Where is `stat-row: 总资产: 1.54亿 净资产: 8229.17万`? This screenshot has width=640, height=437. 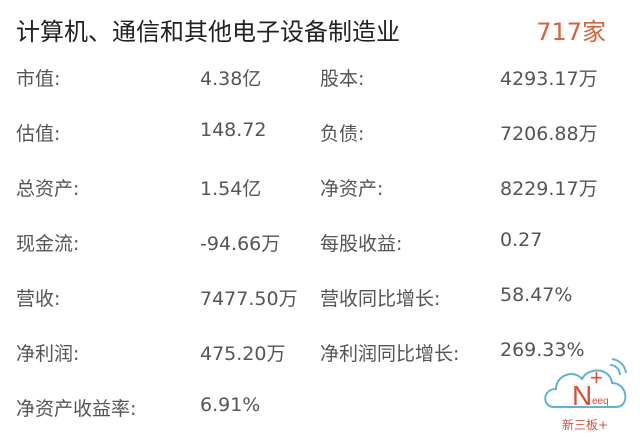 stat-row: 总资产: 1.54亿 净资产: 8229.17万 is located at coordinates (320, 189).